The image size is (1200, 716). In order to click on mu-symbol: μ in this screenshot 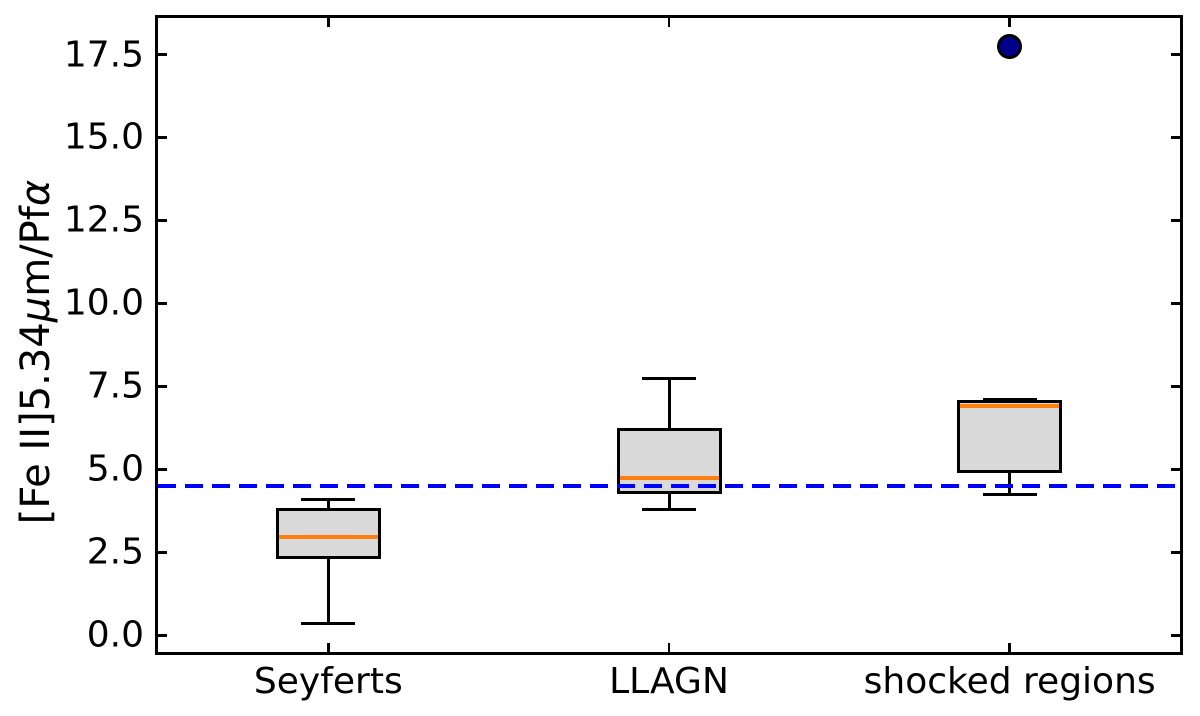, I will do `click(36, 309)`.